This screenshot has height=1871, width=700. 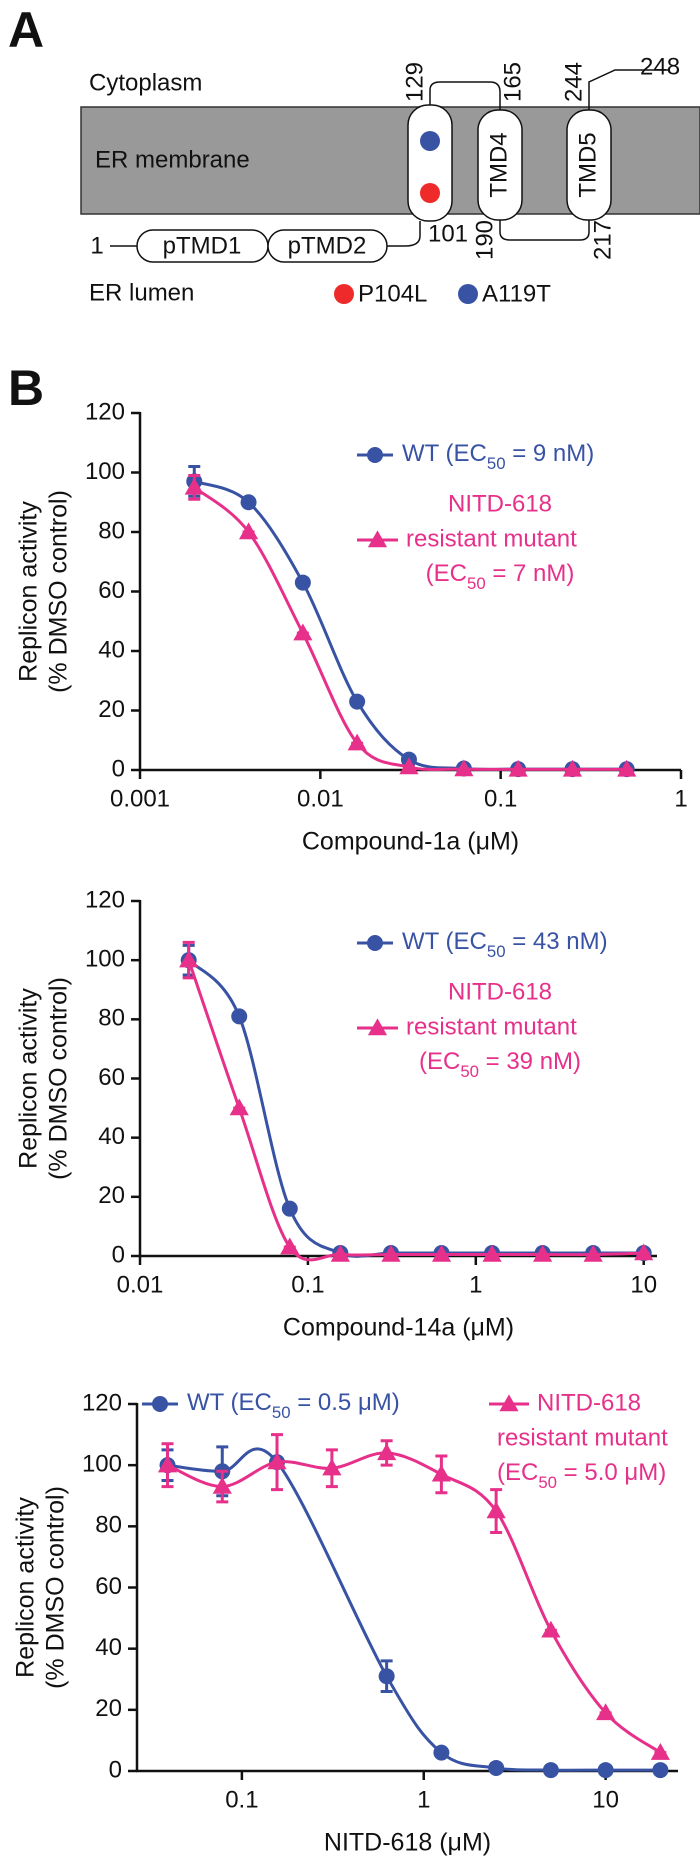 What do you see at coordinates (430, 163) in the screenshot?
I see `tmd3` at bounding box center [430, 163].